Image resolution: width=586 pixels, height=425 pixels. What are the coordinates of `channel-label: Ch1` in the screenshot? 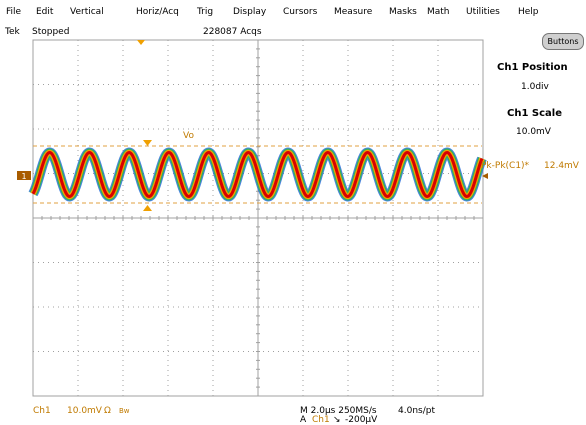 It's located at (42, 411).